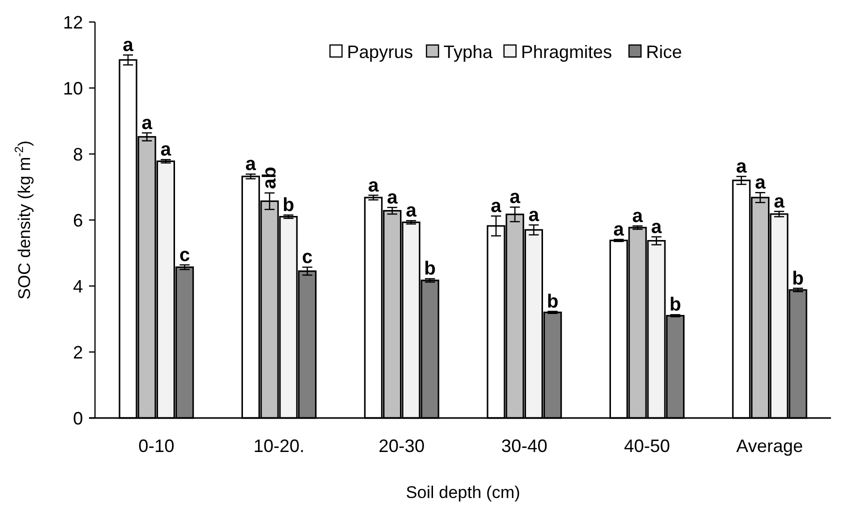 This screenshot has height=510, width=841. What do you see at coordinates (279, 446) in the screenshot?
I see `x-tick-label: 10-20.` at bounding box center [279, 446].